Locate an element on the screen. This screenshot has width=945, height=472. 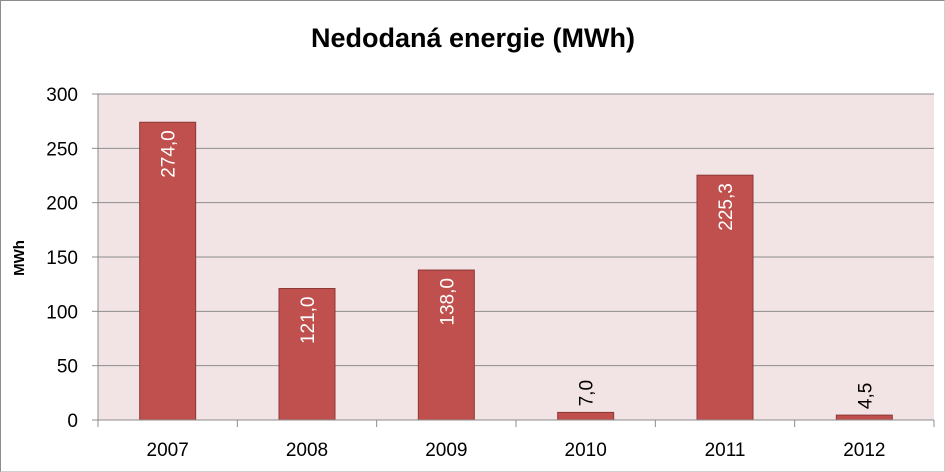
bar-2011 is located at coordinates (725, 297).